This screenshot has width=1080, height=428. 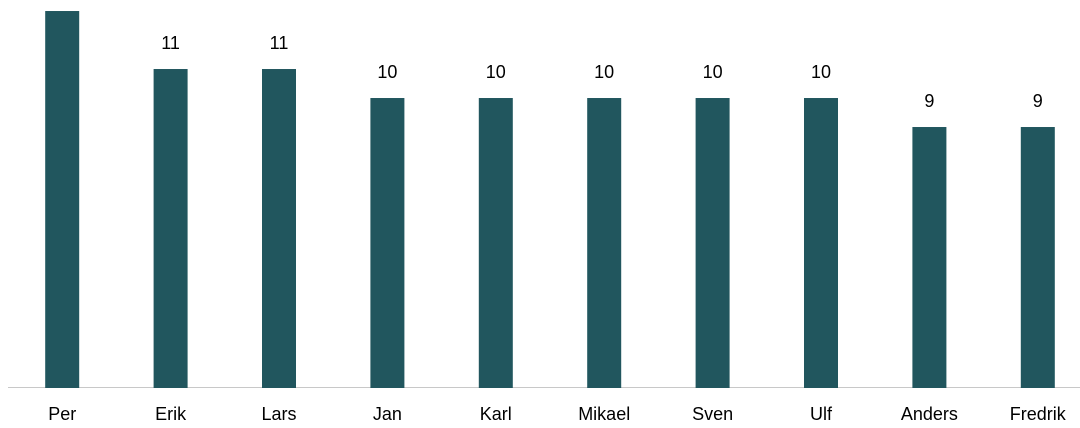 I want to click on x-tick-label: Per, so click(x=62, y=414).